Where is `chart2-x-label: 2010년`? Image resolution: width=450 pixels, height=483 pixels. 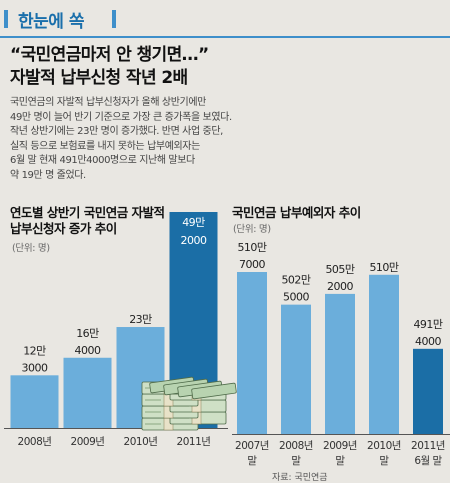
chart2-x-label: 2010년 is located at coordinates (384, 446).